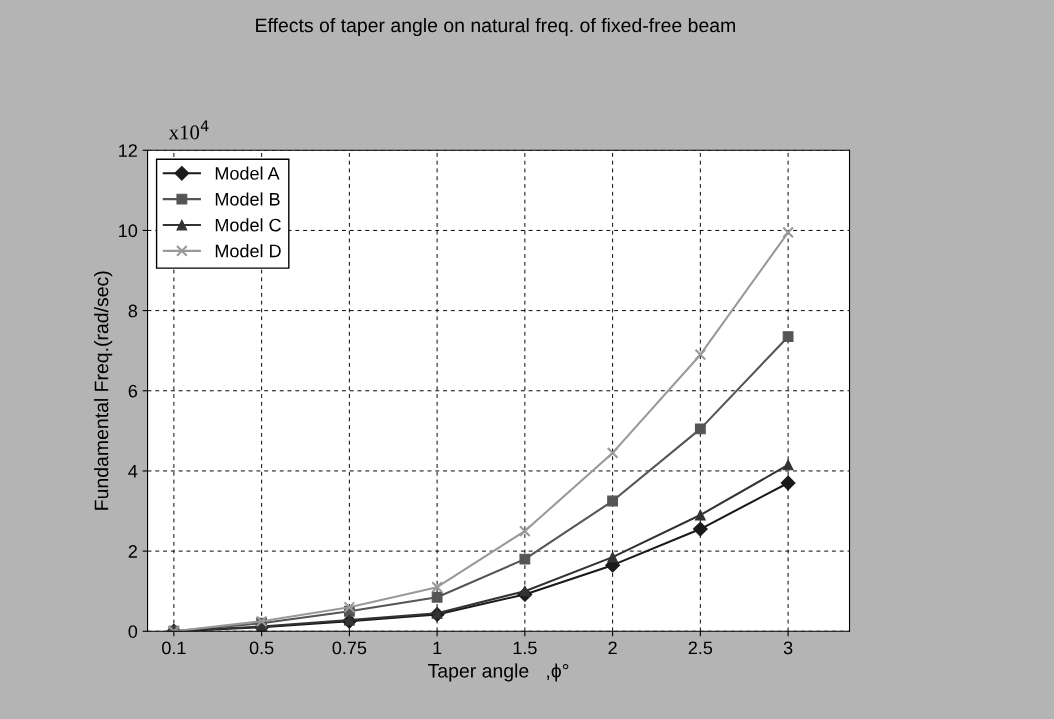 The width and height of the screenshot is (1054, 719). What do you see at coordinates (132, 551) in the screenshot?
I see `y-tick-label: 2` at bounding box center [132, 551].